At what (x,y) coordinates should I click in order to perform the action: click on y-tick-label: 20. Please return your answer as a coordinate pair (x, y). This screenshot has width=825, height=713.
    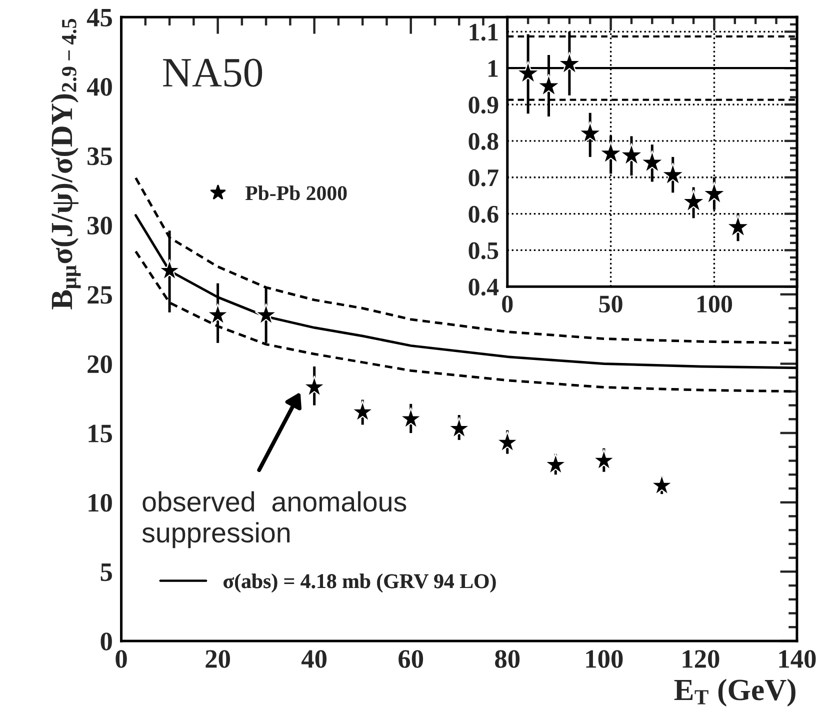
    Looking at the image, I should click on (100, 364).